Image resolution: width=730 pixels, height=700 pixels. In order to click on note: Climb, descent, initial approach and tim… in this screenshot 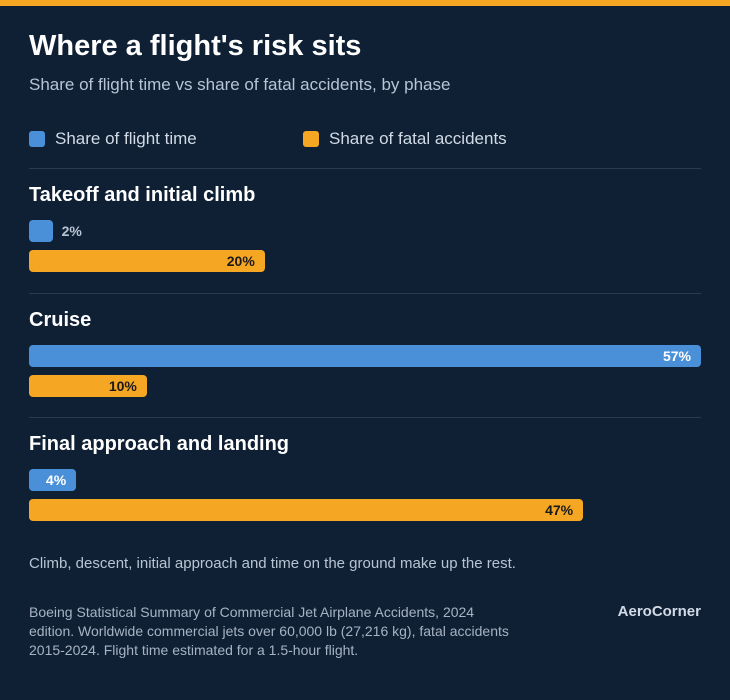, I will do `click(272, 563)`.